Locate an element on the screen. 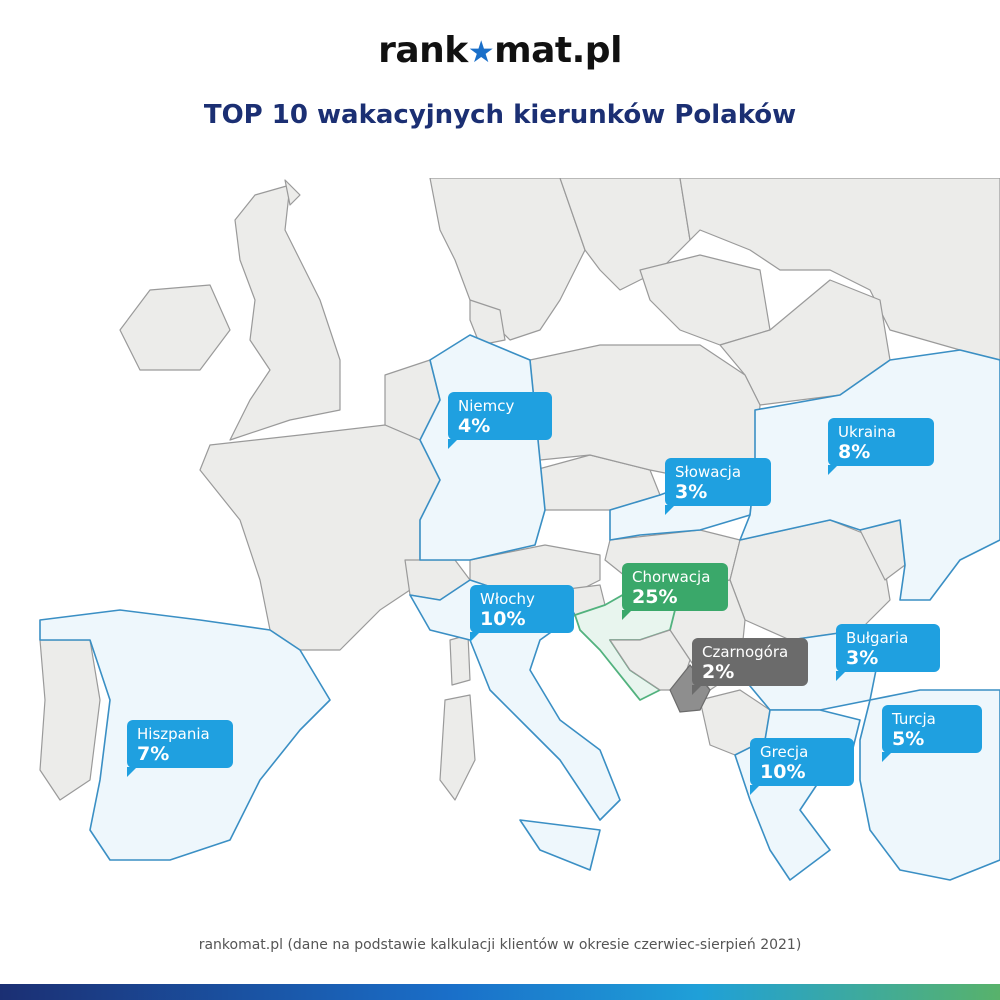 The height and width of the screenshot is (1000, 1000). callout-country: Bułgaria is located at coordinates (877, 638).